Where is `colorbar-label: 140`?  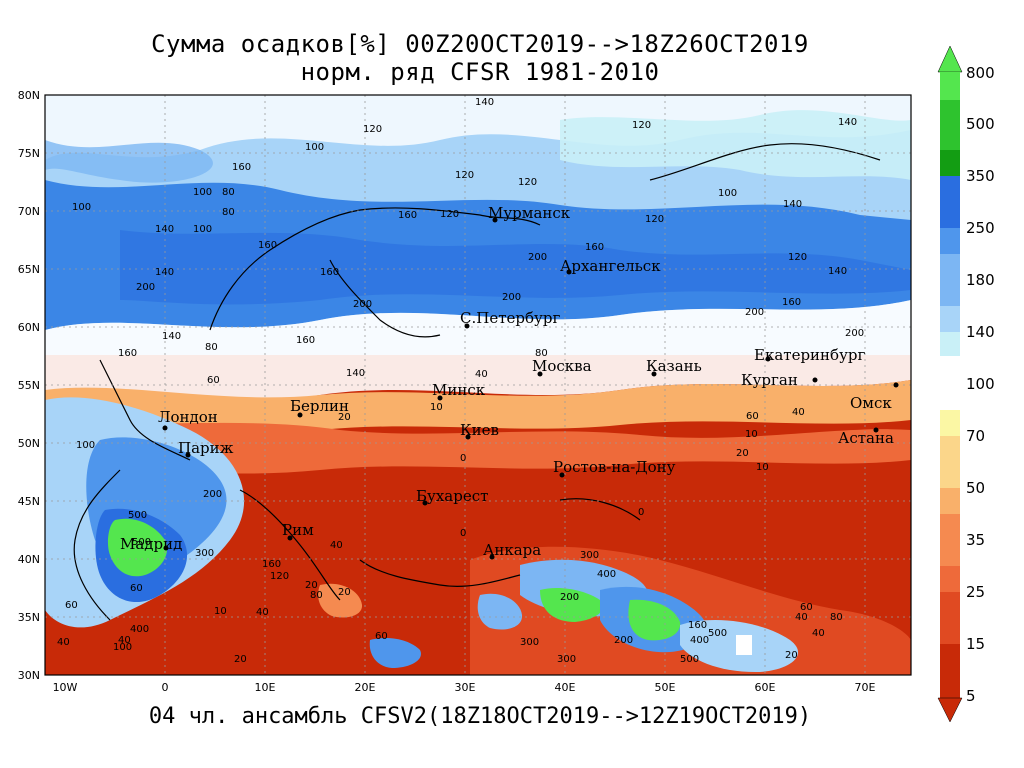 colorbar-label: 140 is located at coordinates (980, 332).